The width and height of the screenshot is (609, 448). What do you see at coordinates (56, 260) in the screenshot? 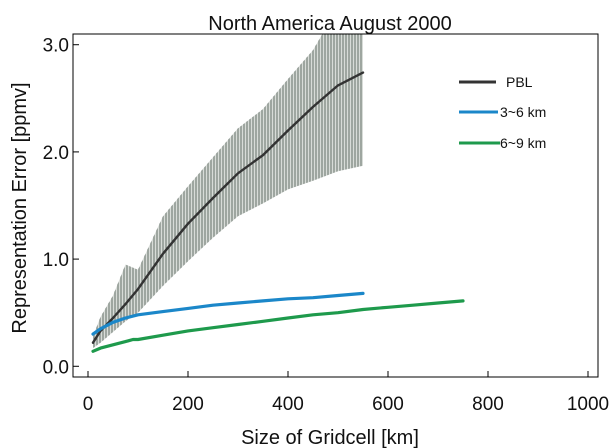
I see `y-tick-label: 1.0` at bounding box center [56, 260].